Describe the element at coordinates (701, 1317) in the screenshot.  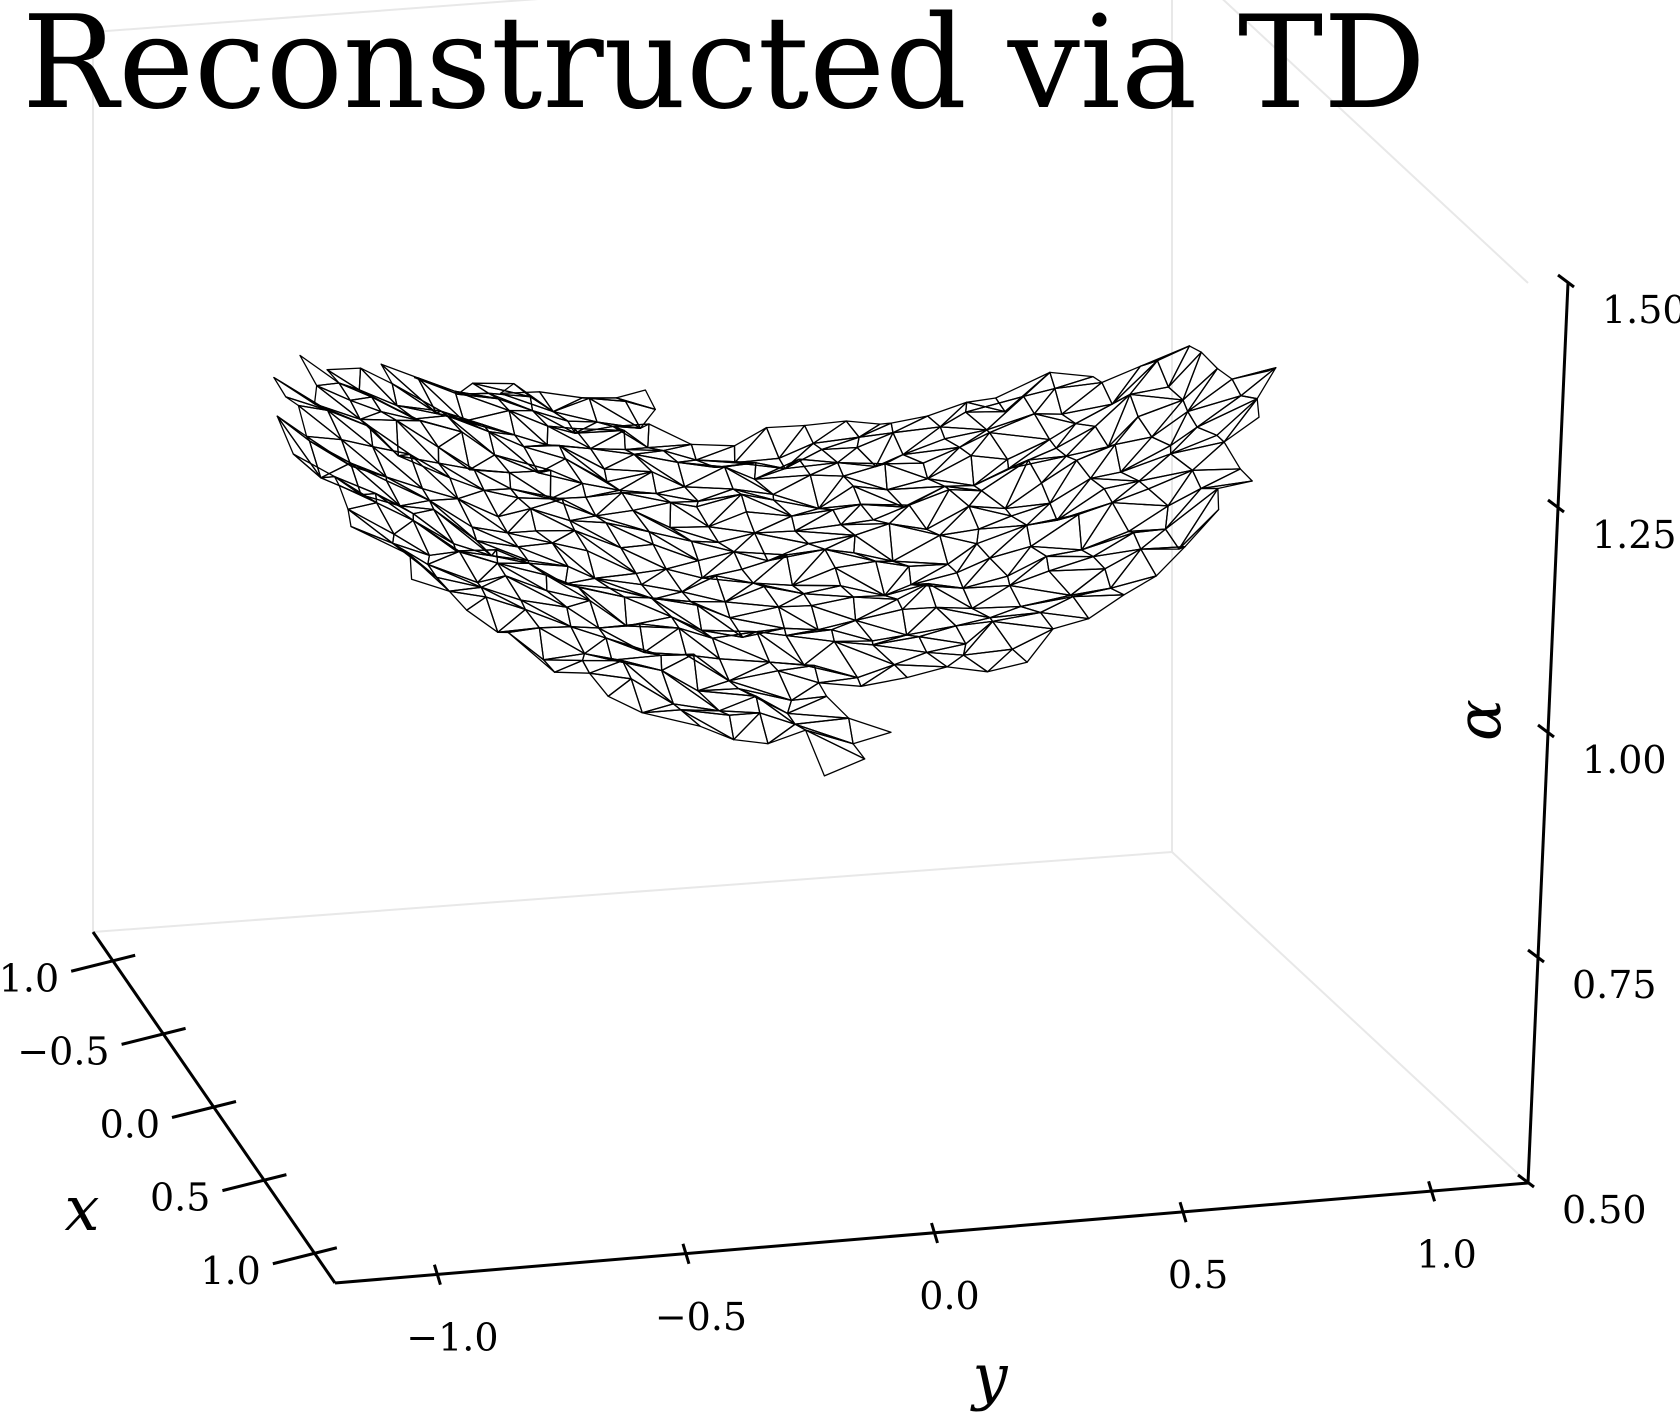
I see `y-tick-label-1: −0.5` at that location.